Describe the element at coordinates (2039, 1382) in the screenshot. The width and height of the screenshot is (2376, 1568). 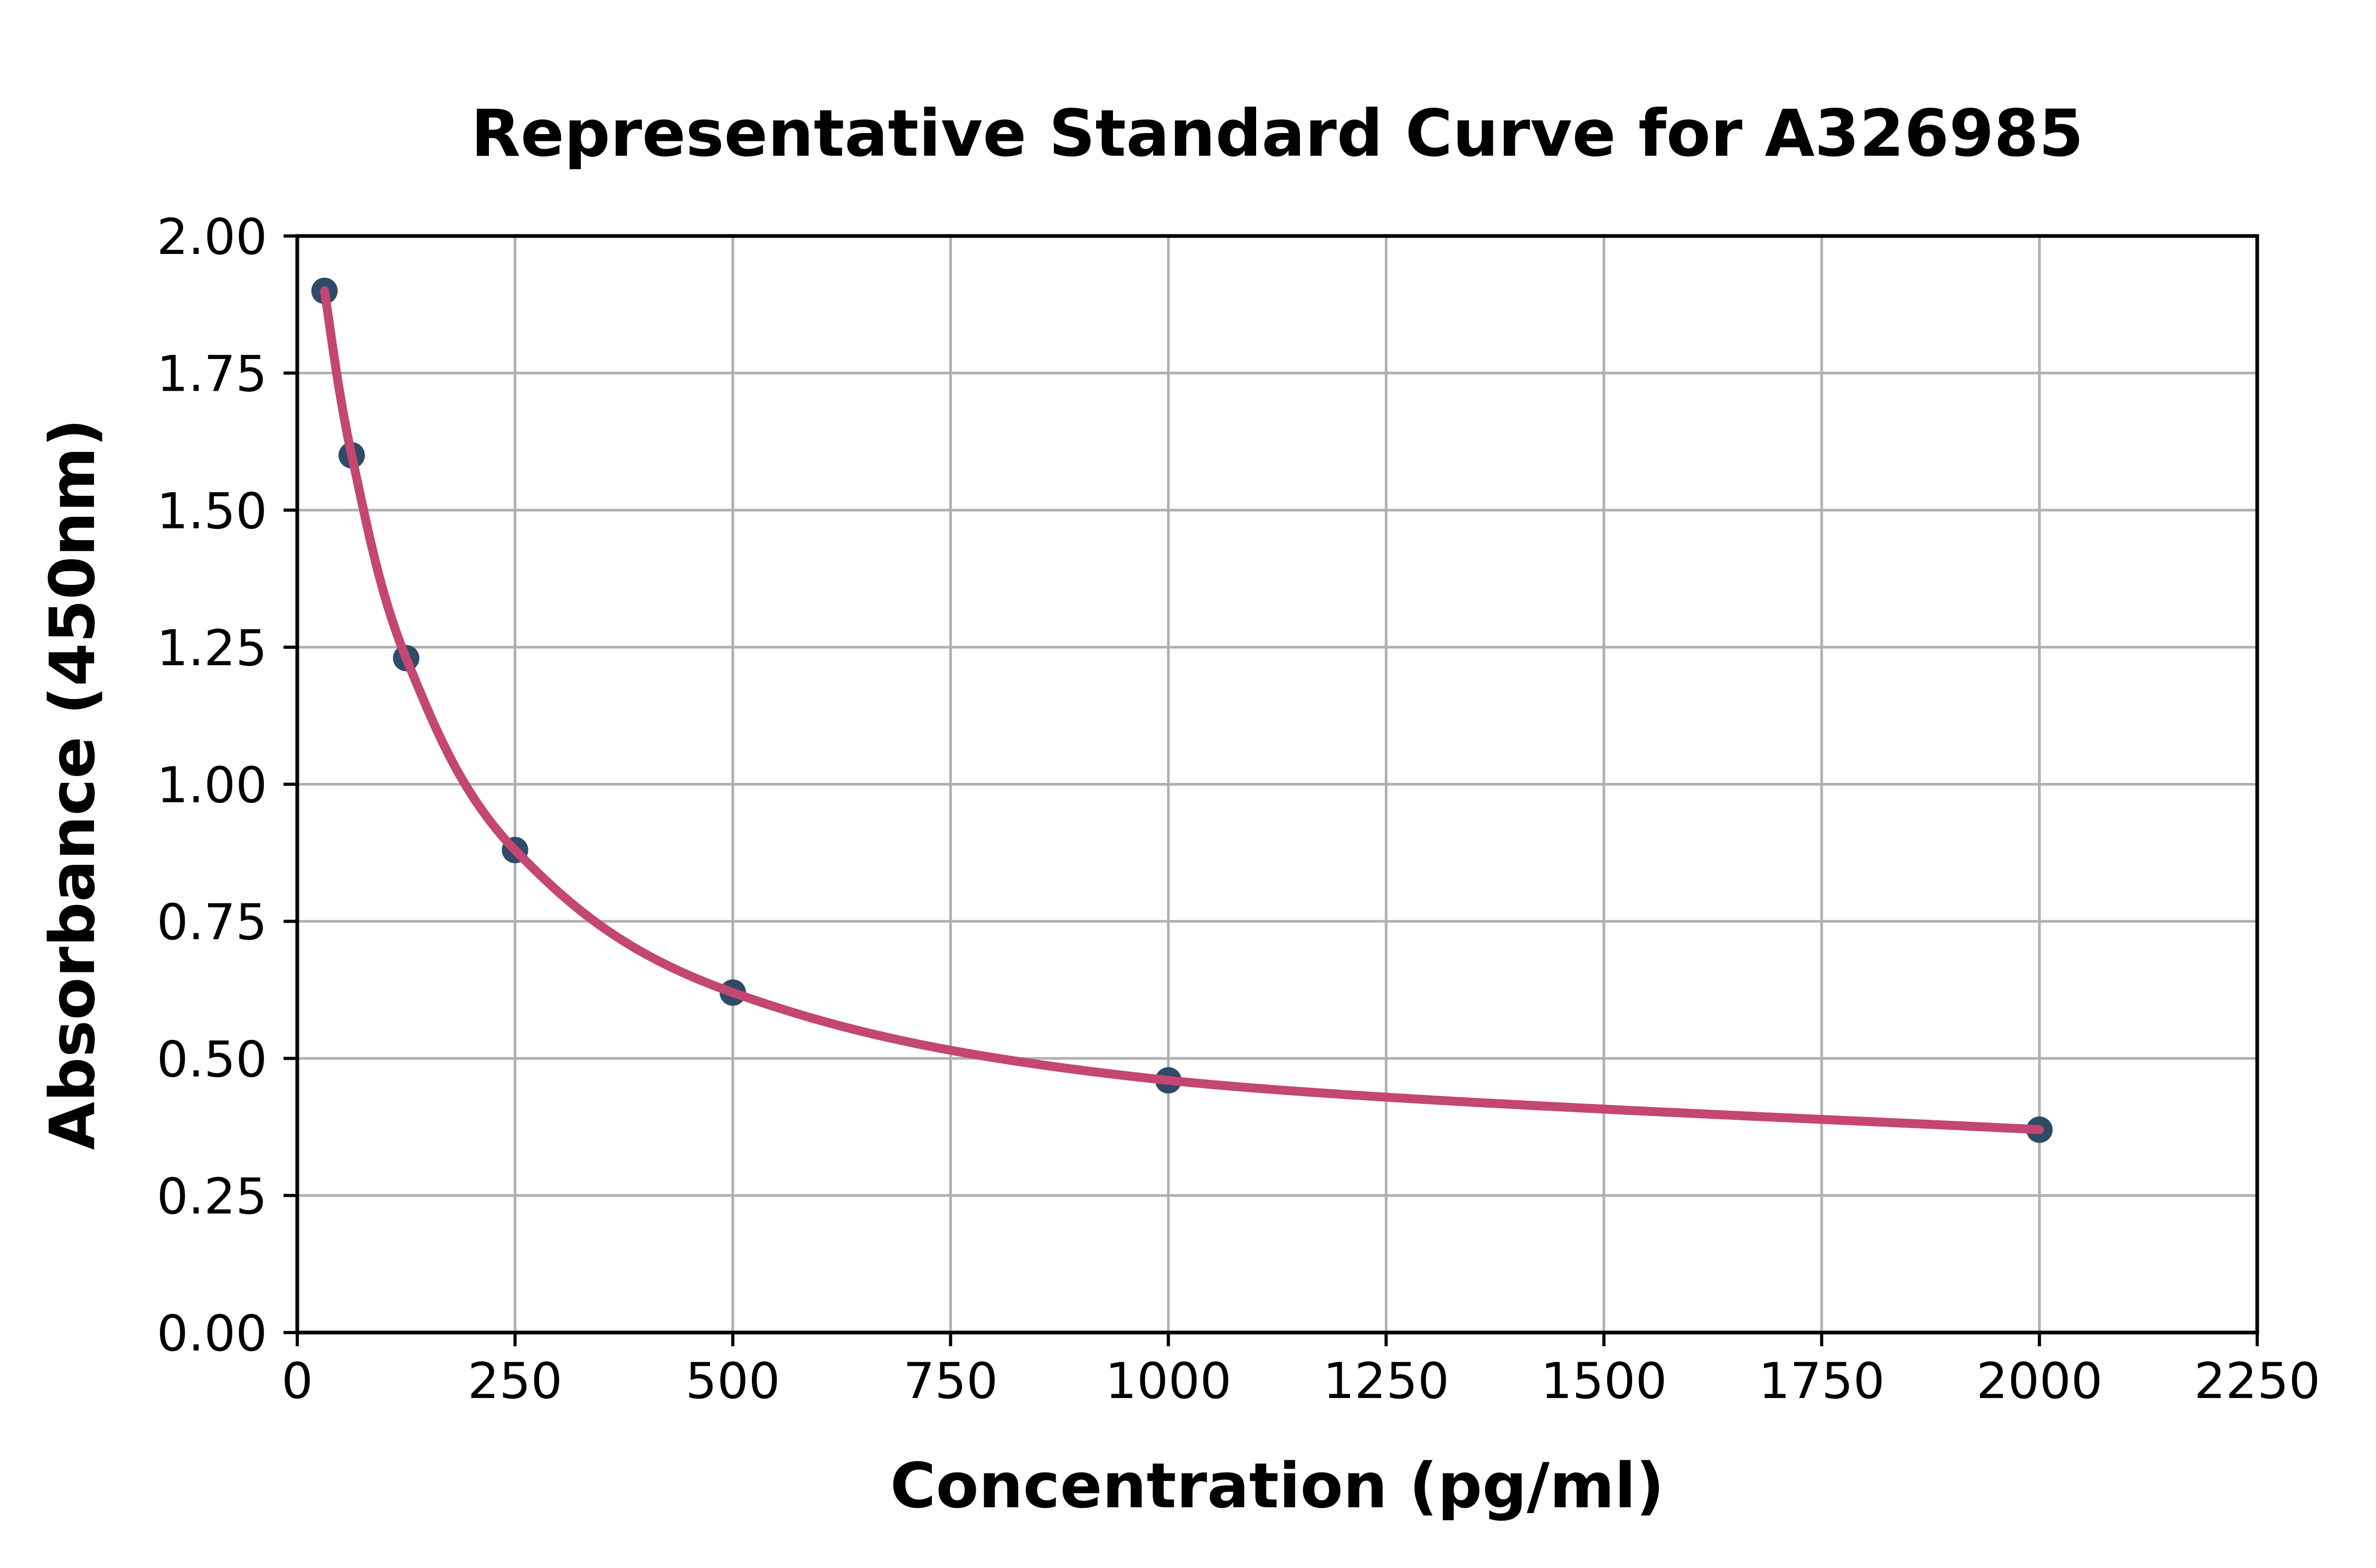
I see `x-tick-label-2000: 2000` at that location.